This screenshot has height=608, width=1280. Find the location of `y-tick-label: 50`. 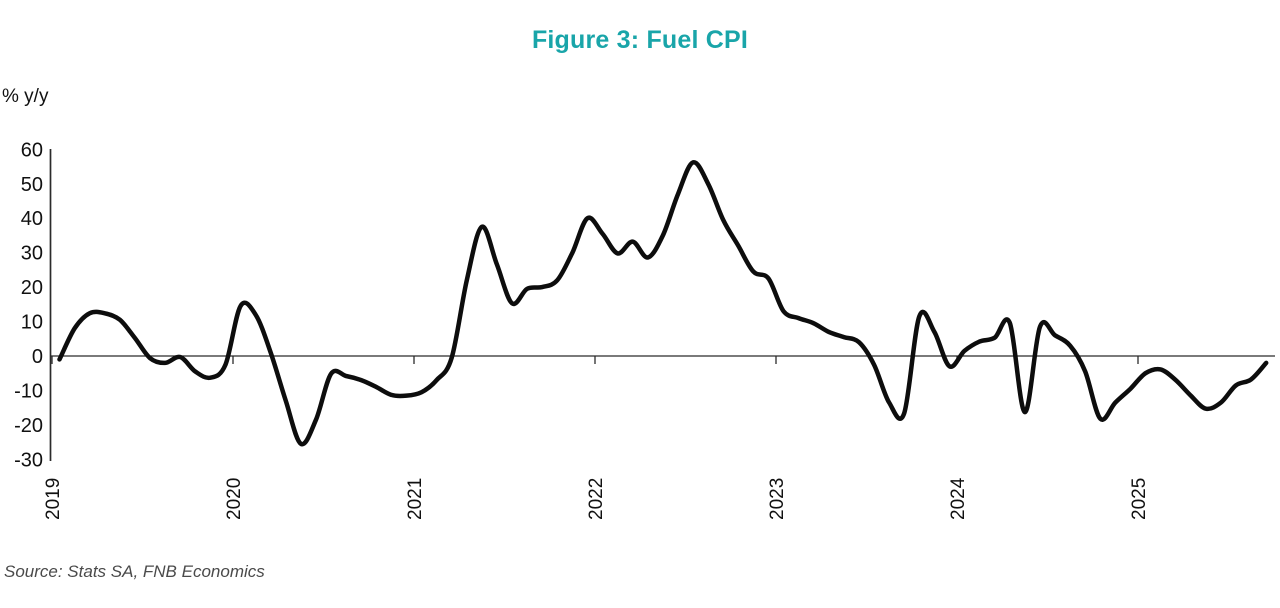

y-tick-label: 50 is located at coordinates (32, 185).